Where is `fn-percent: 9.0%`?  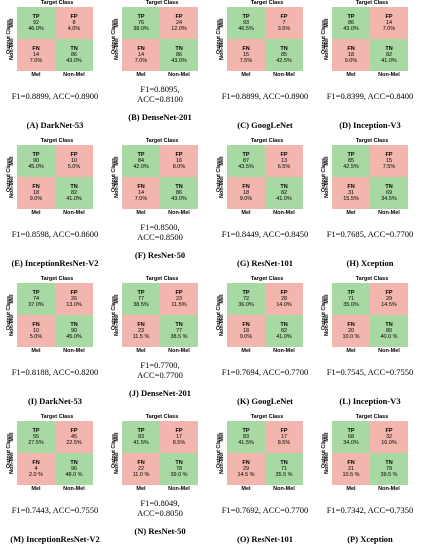
fn-percent: 9.0% is located at coordinates (246, 337).